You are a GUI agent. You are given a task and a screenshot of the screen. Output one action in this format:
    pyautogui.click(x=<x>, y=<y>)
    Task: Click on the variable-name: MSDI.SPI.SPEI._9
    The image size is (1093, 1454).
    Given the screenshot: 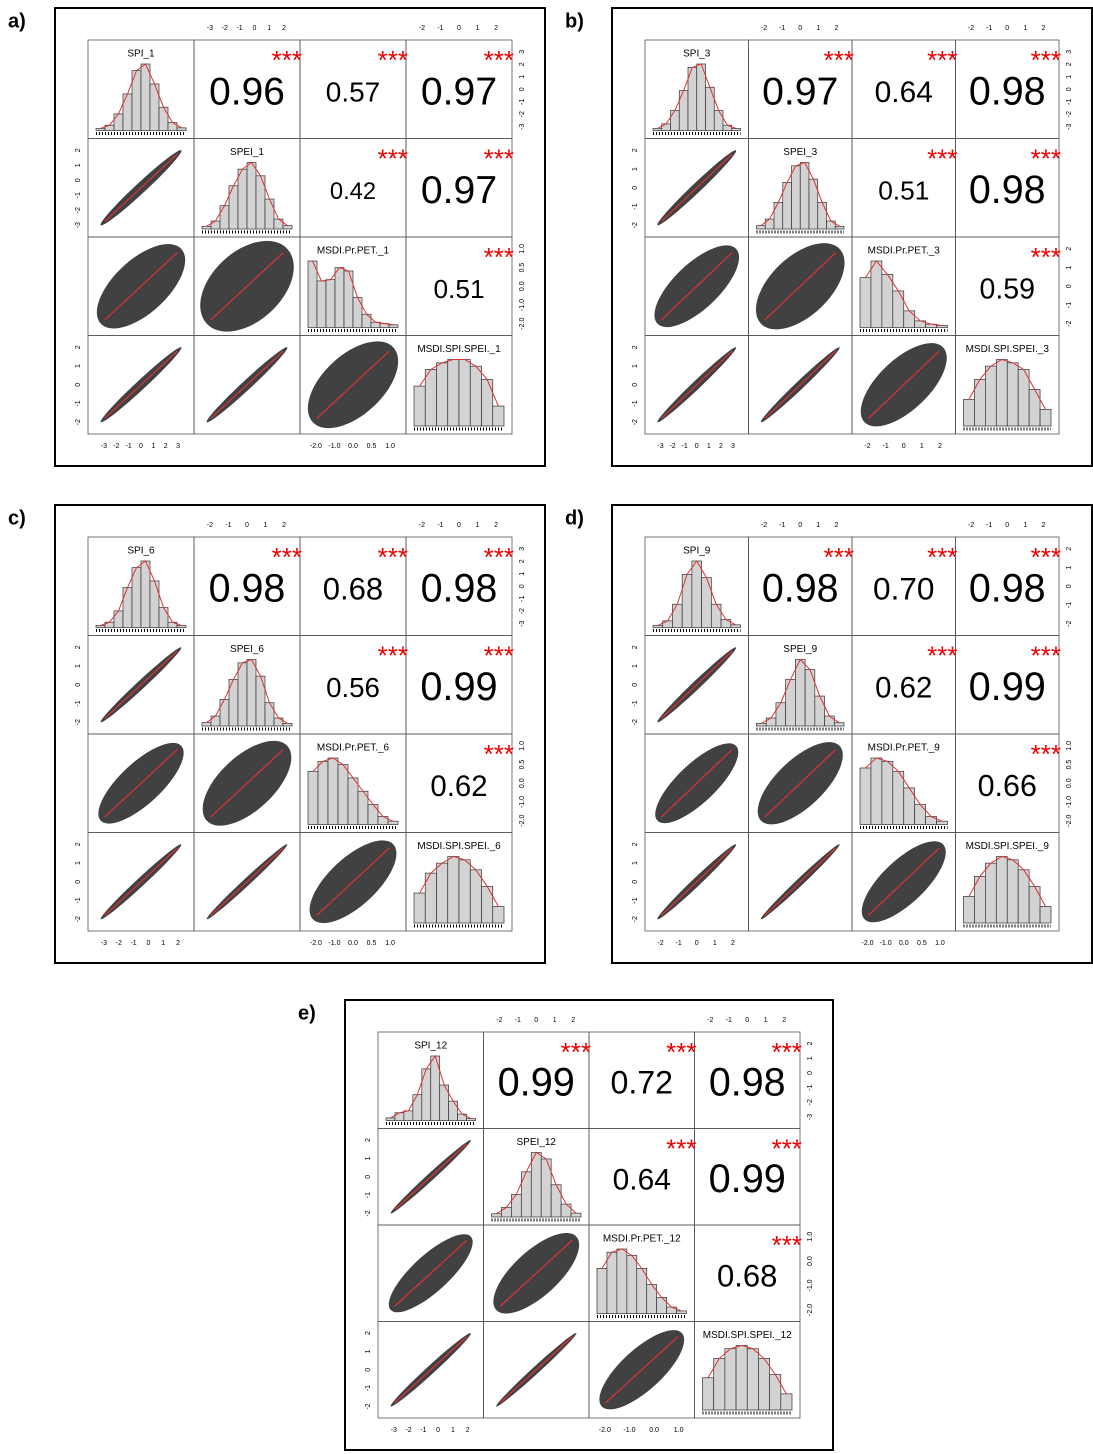 What is the action you would take?
    pyautogui.click(x=1008, y=846)
    